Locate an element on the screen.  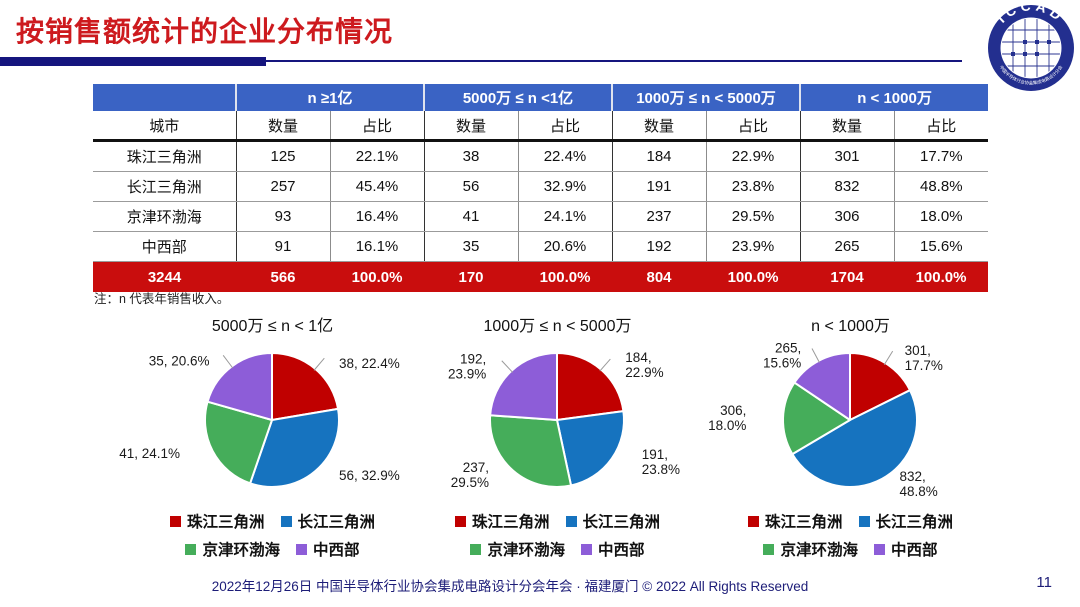
pie-title: 5000万 ≤ n < 1亿 is located at coordinates (272, 326).